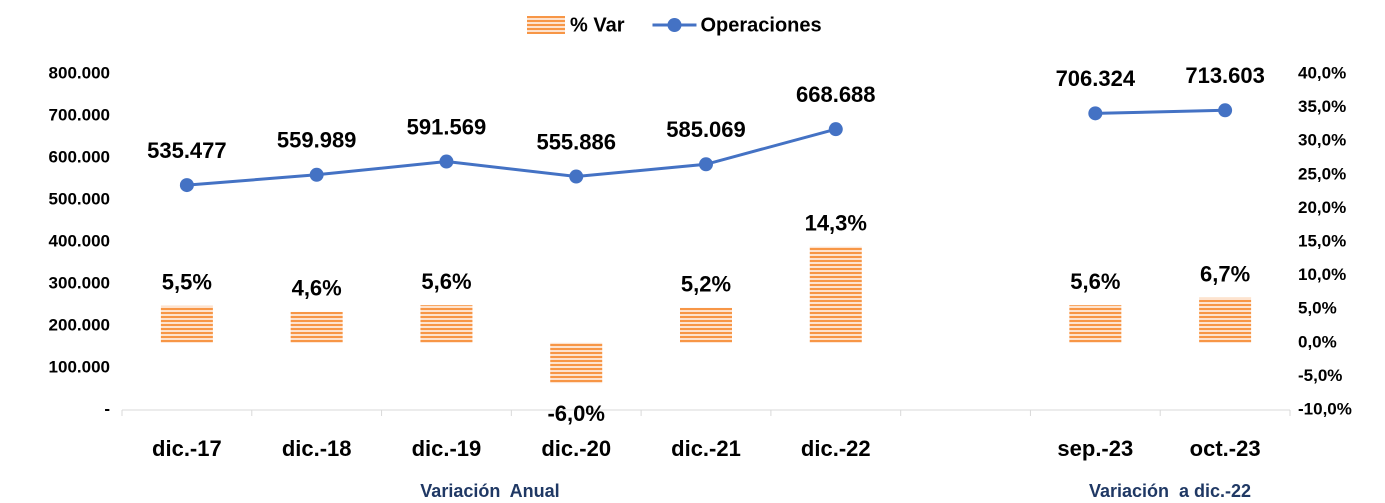 Image resolution: width=1385 pixels, height=503 pixels. I want to click on data-label: 5,2%, so click(706, 284).